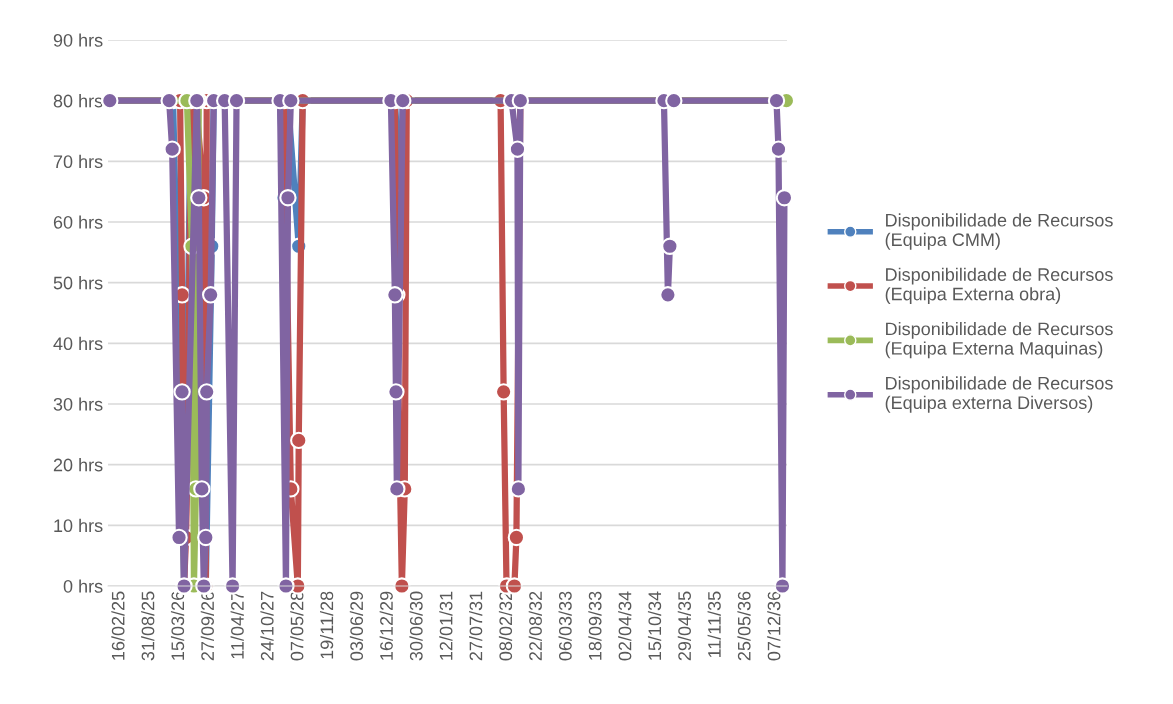 The image size is (1173, 704). What do you see at coordinates (78, 40) in the screenshot?
I see `y-tick-label: 90 hrs` at bounding box center [78, 40].